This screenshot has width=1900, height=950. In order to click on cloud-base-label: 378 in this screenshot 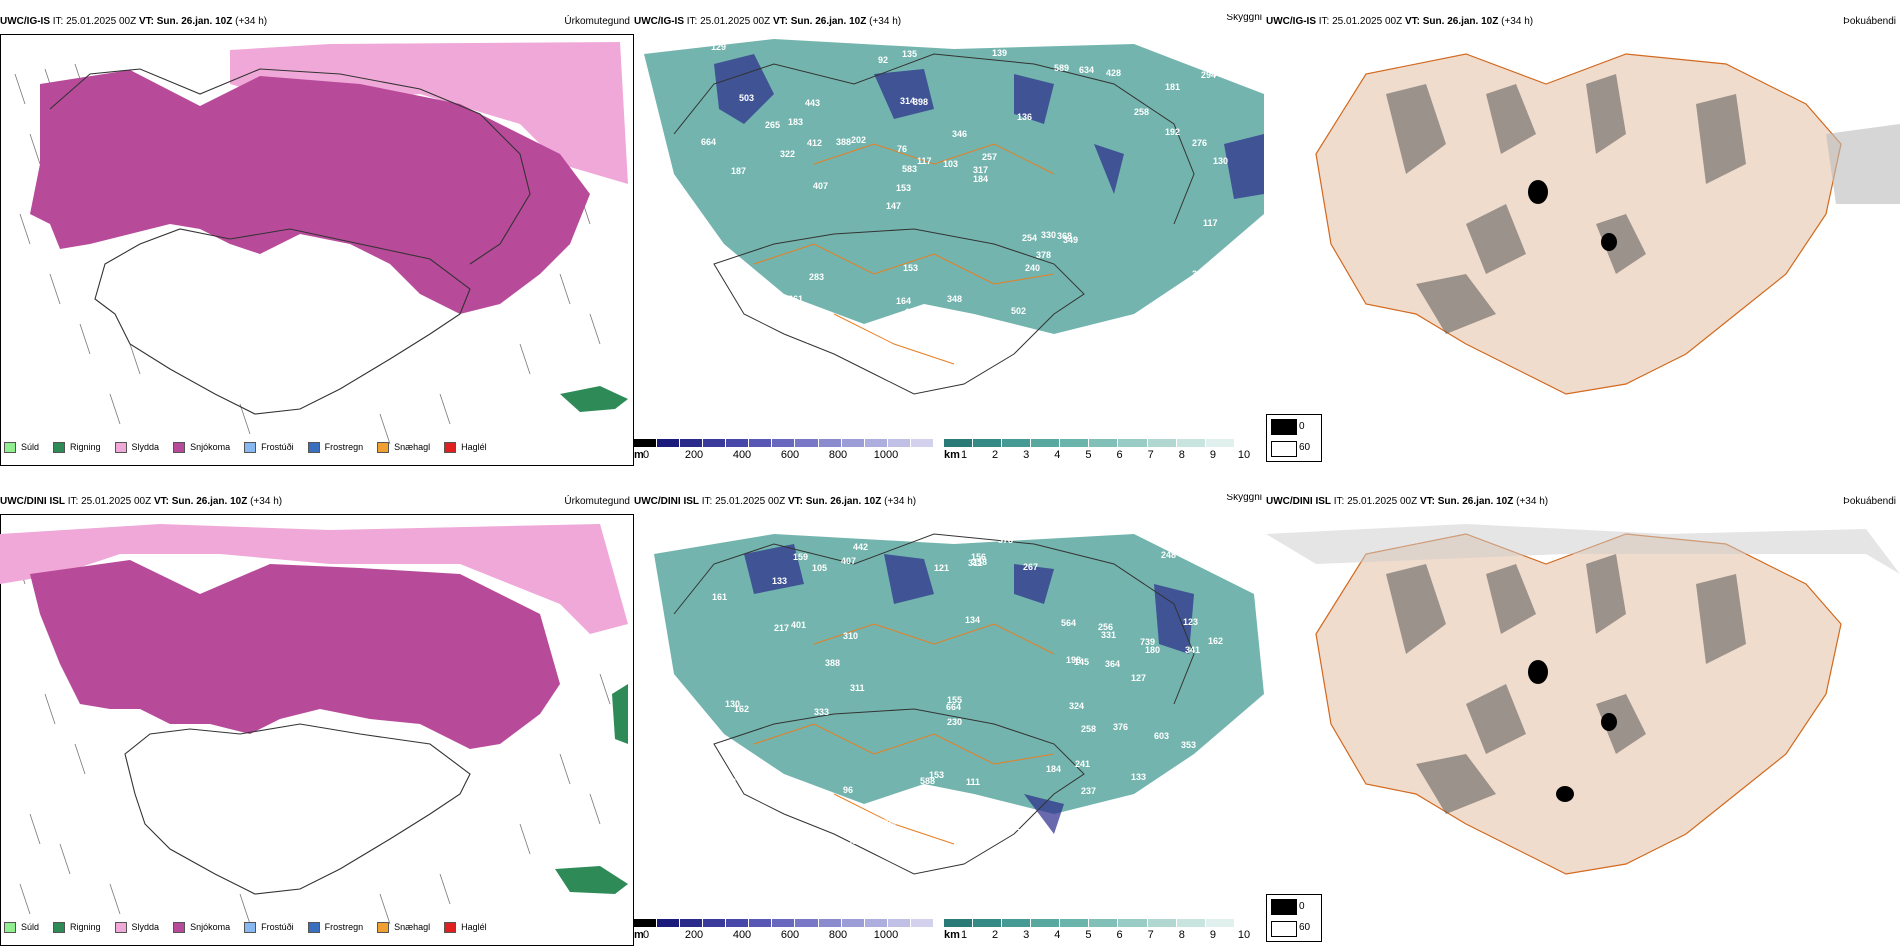, I will do `click(1043, 255)`.